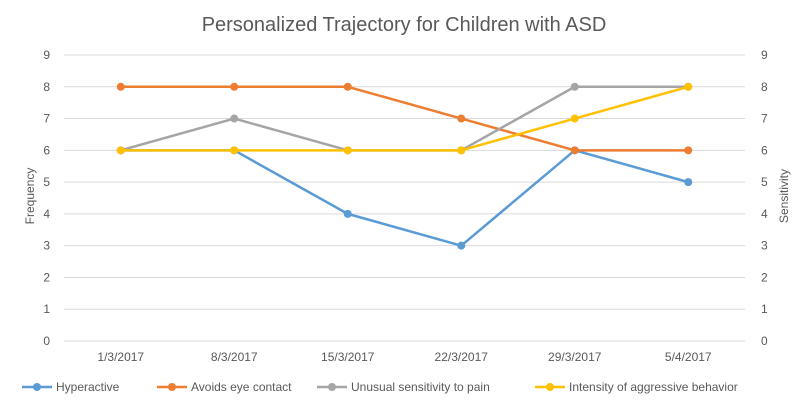  What do you see at coordinates (46, 214) in the screenshot?
I see `y-tick-label: 4` at bounding box center [46, 214].